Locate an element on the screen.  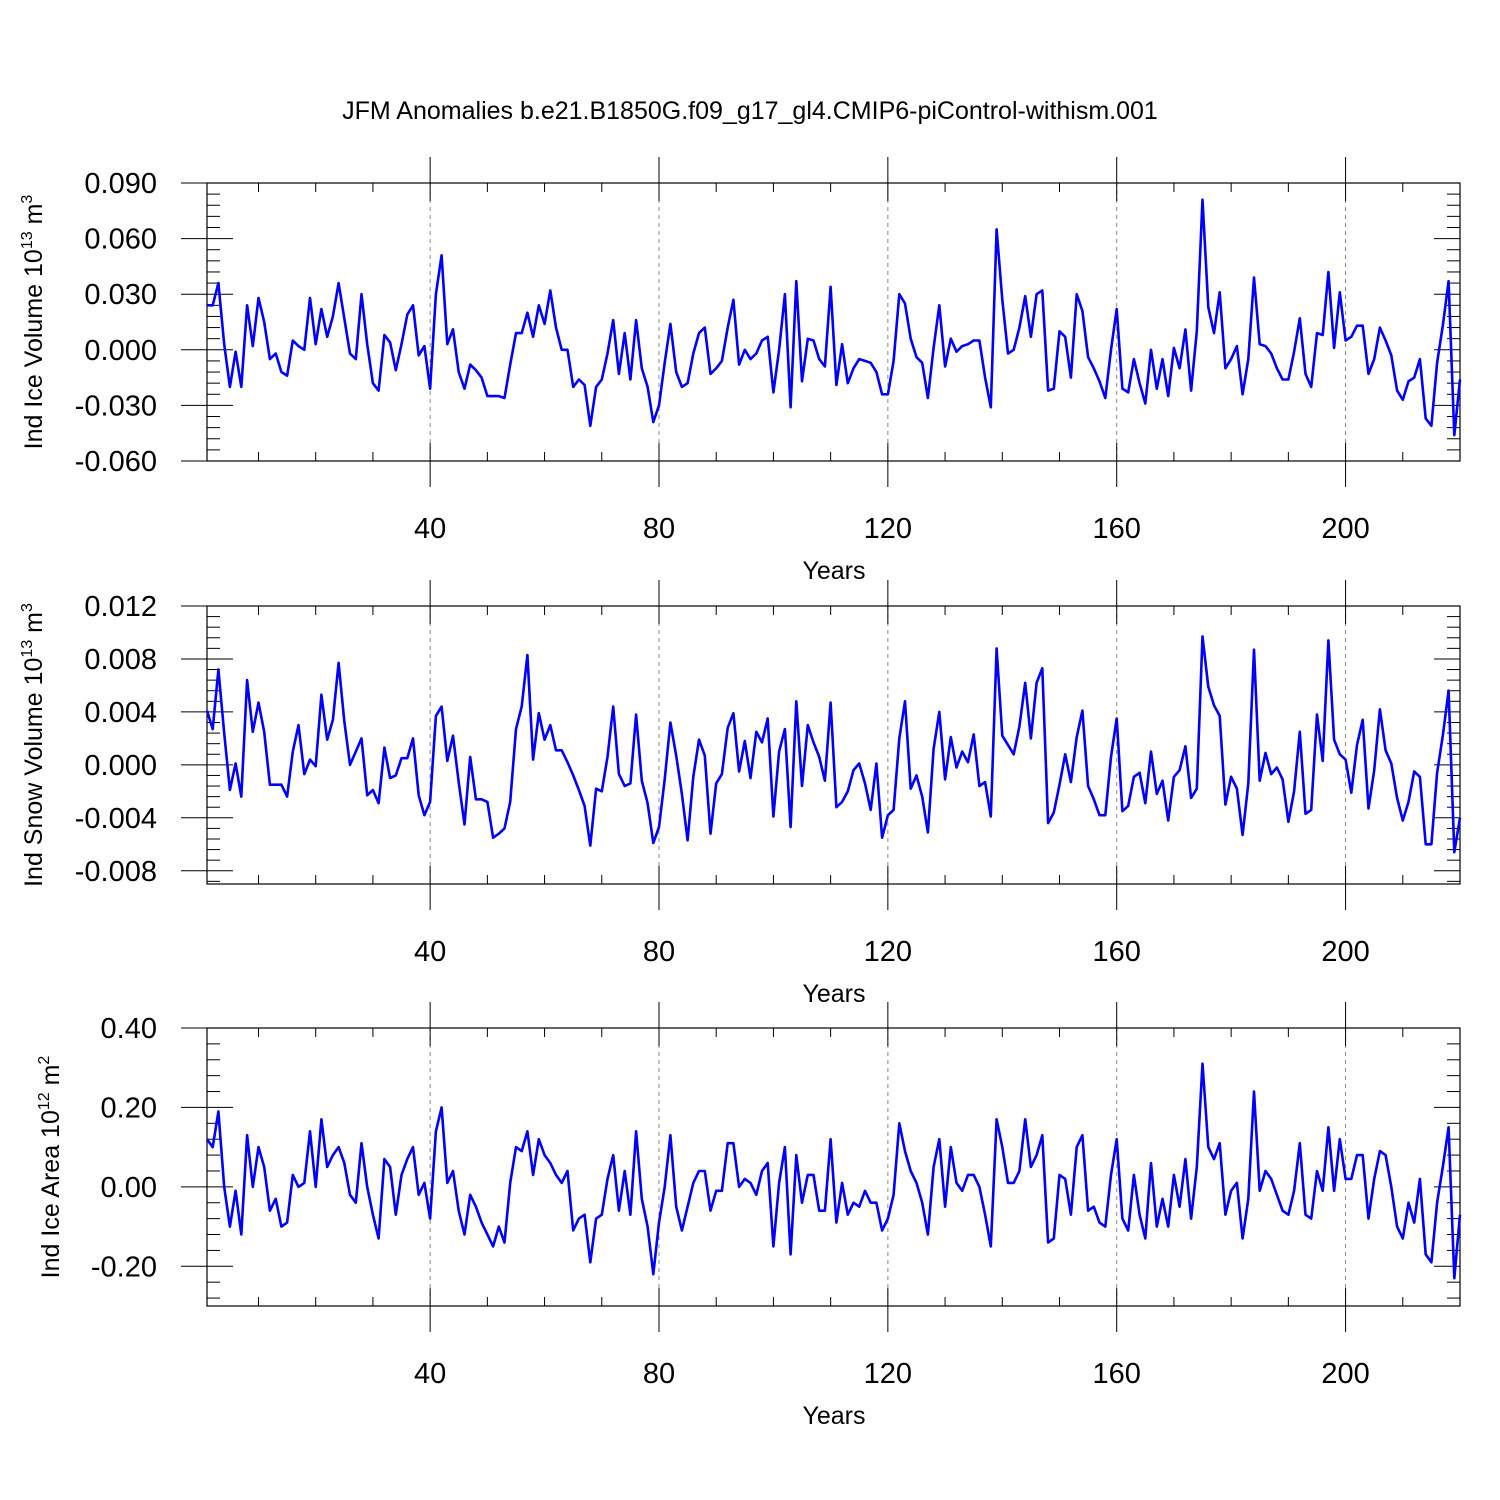
y-tick-label: 0.40 is located at coordinates (129, 1029).